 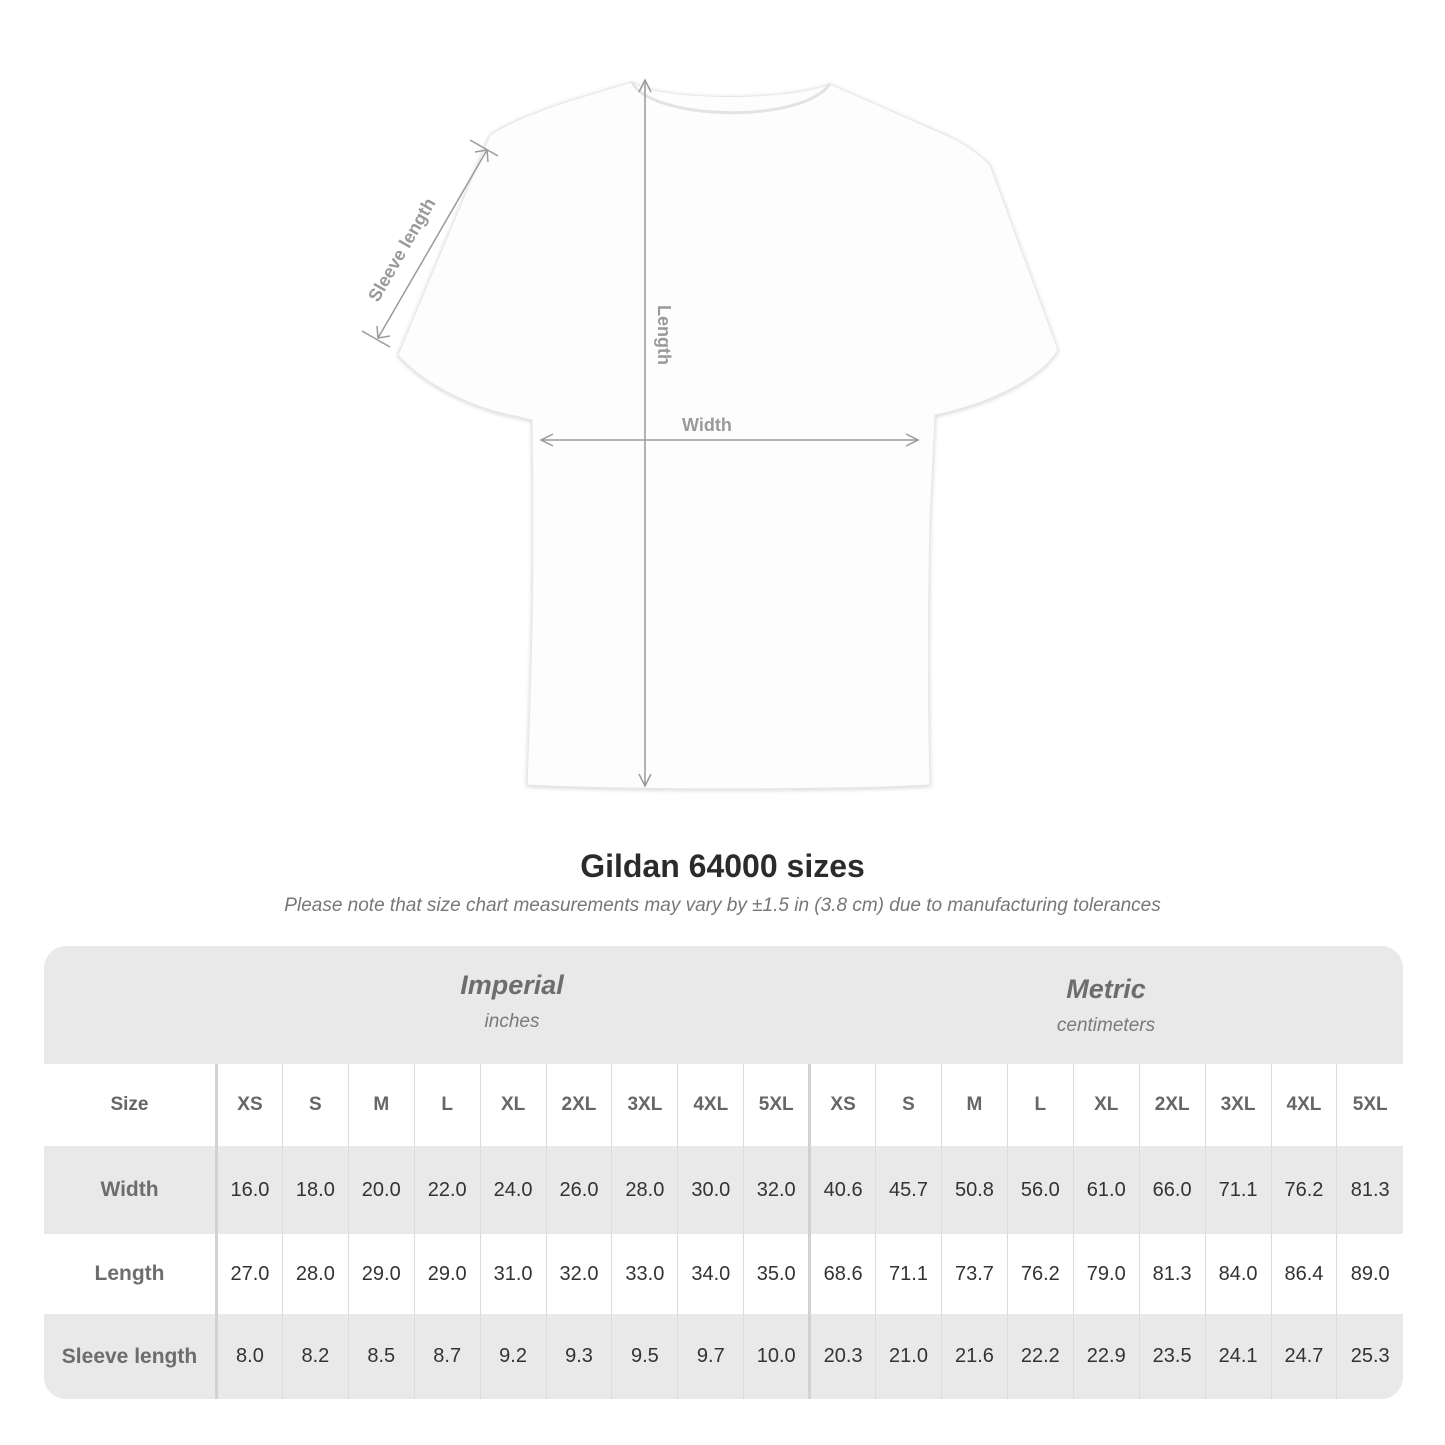 What do you see at coordinates (722, 866) in the screenshot?
I see `page-title: Gildan 64000 sizes` at bounding box center [722, 866].